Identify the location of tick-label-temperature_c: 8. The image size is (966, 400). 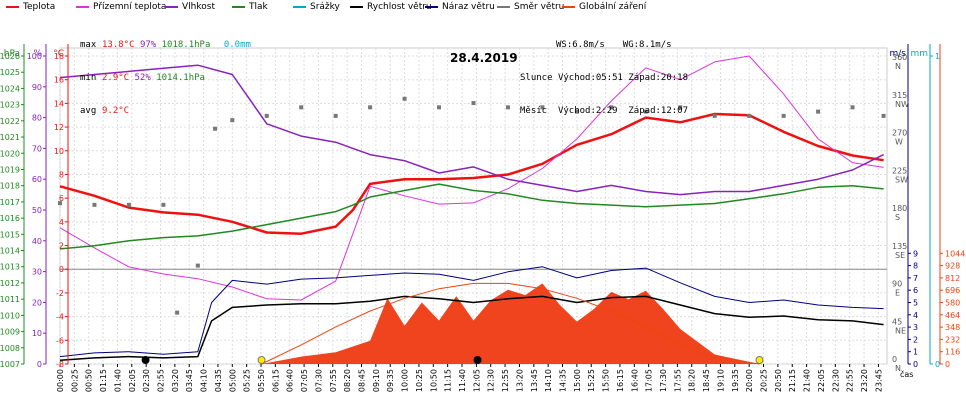
(61, 174).